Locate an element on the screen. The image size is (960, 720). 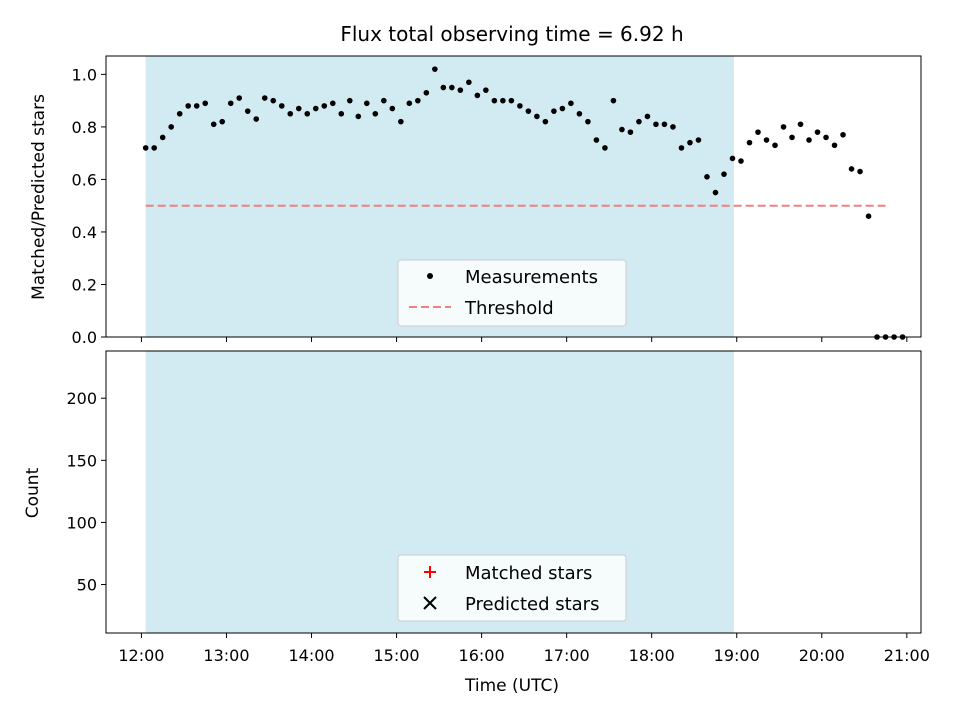
legend-matched-label: Matched stars is located at coordinates (528, 573).